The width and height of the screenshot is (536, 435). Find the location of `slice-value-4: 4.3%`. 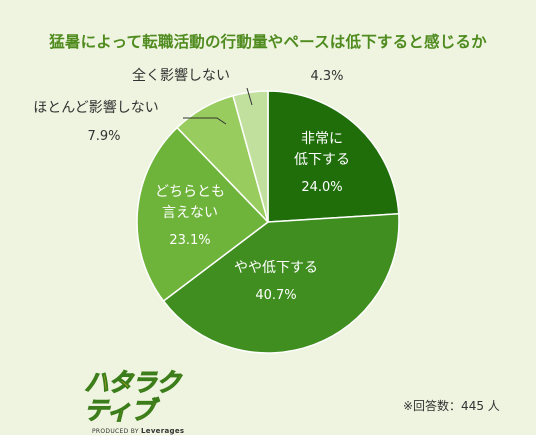

slice-value-4: 4.3% is located at coordinates (326, 76).